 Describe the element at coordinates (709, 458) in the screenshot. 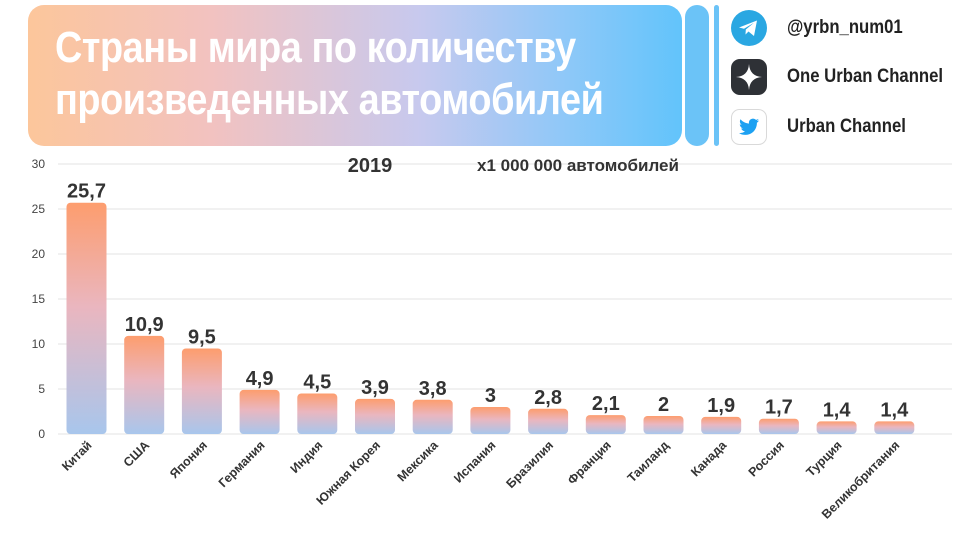

I see `x-tick-label: Канада` at that location.